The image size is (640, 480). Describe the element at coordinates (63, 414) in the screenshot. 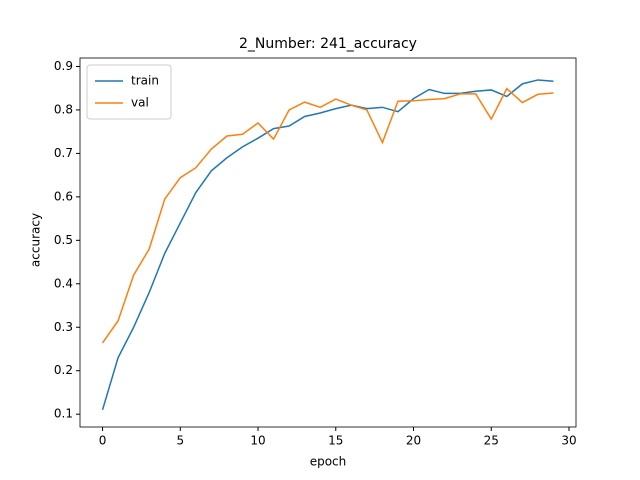

I see `y-tick-label: 0.1` at that location.